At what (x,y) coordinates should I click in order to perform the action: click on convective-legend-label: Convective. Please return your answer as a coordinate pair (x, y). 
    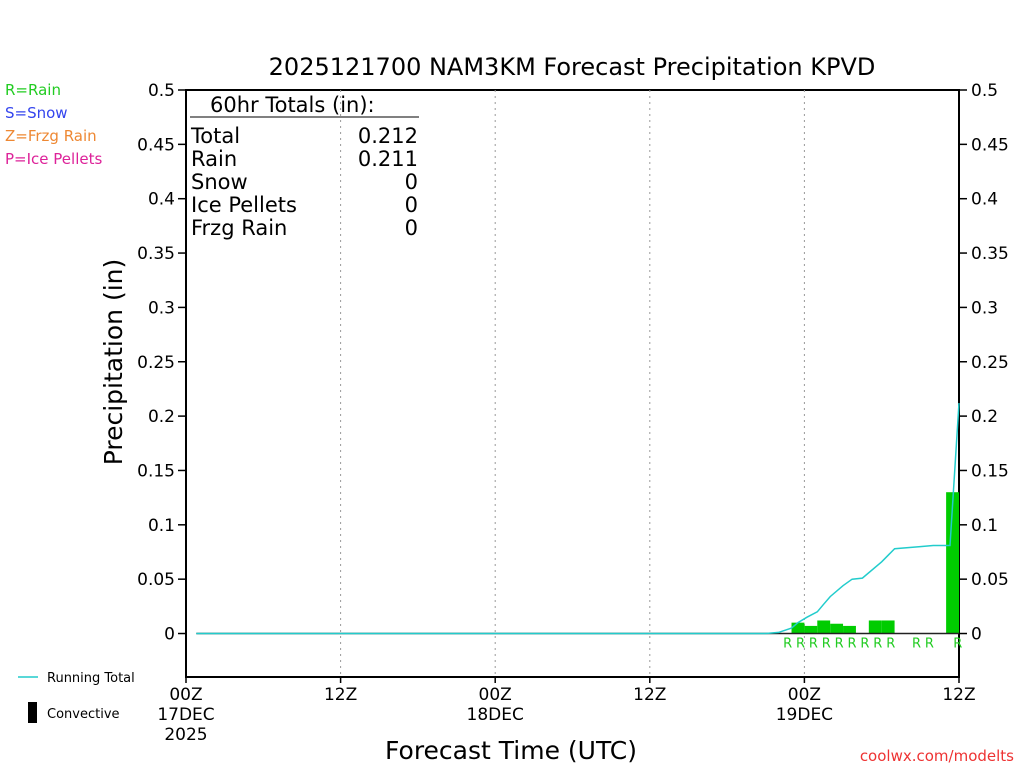
    Looking at the image, I should click on (83, 714).